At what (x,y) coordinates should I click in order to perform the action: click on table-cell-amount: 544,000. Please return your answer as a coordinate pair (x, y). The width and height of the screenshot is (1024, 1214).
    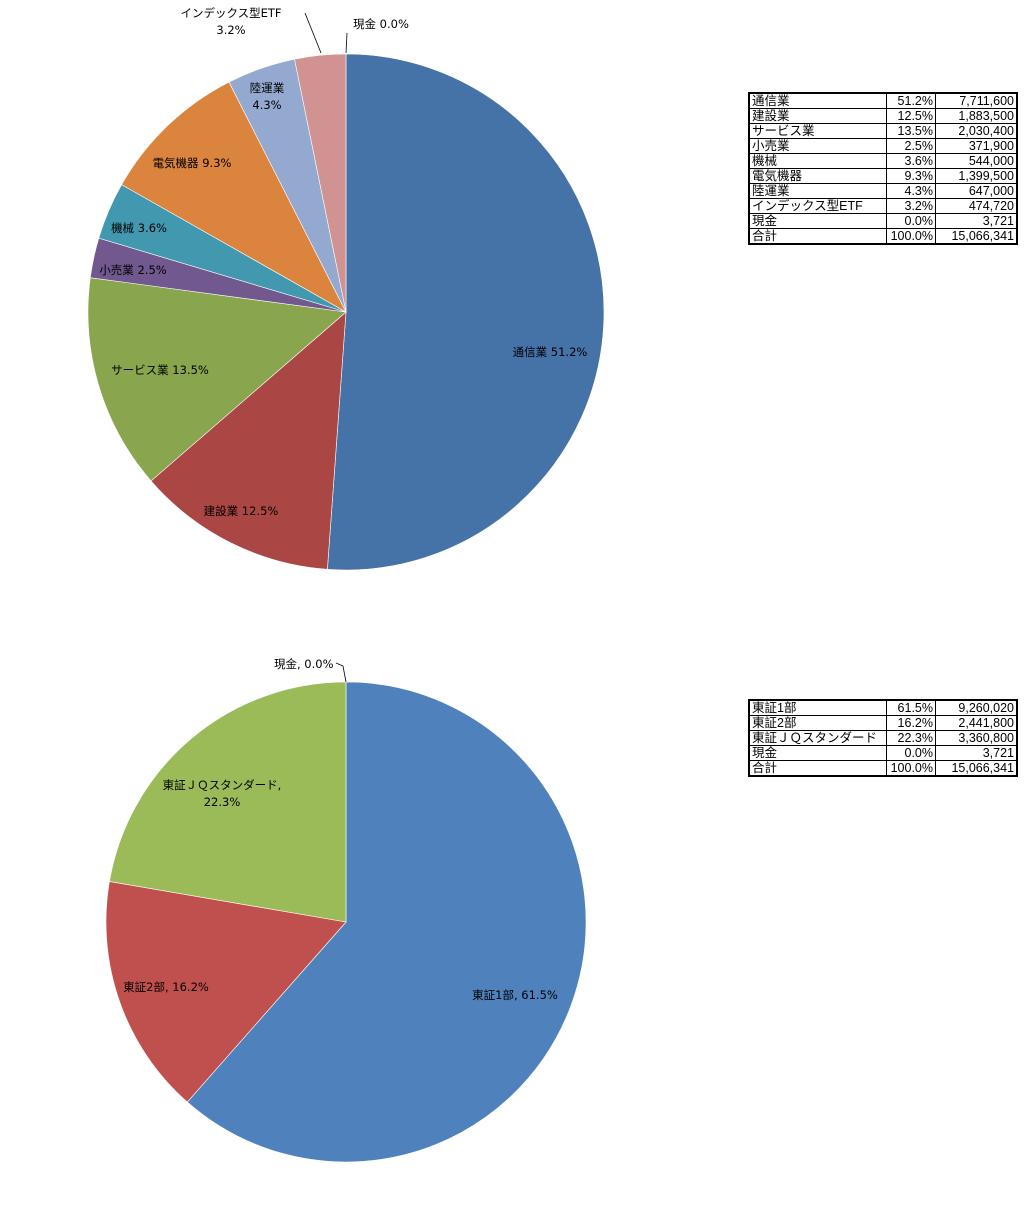
    Looking at the image, I should click on (976, 161).